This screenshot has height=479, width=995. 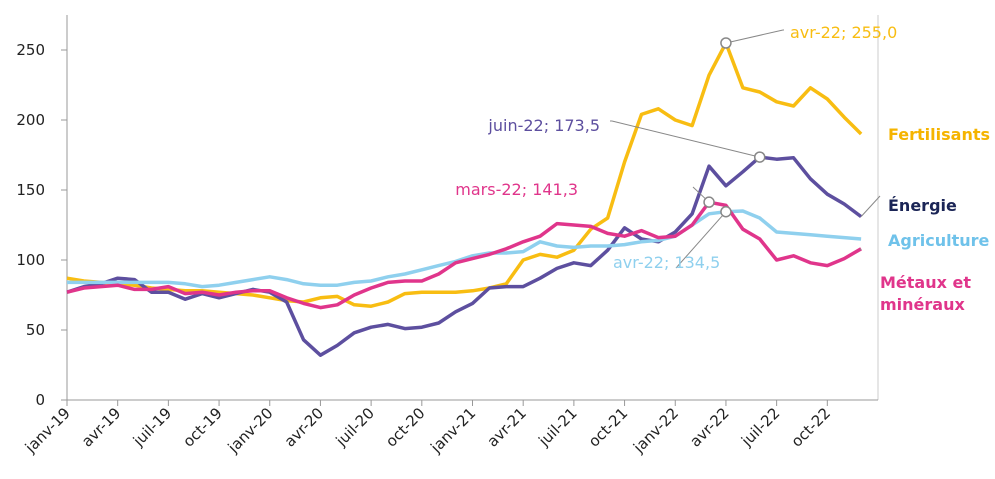 What do you see at coordinates (152, 427) in the screenshot?
I see `x-tick-label: juil-19` at bounding box center [152, 427].